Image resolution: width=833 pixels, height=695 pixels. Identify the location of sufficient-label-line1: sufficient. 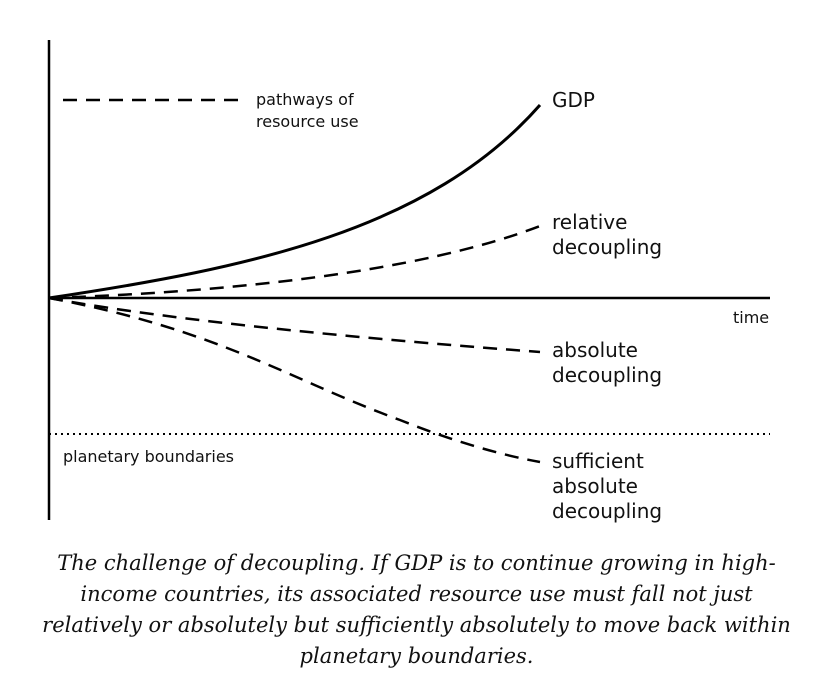
(598, 461).